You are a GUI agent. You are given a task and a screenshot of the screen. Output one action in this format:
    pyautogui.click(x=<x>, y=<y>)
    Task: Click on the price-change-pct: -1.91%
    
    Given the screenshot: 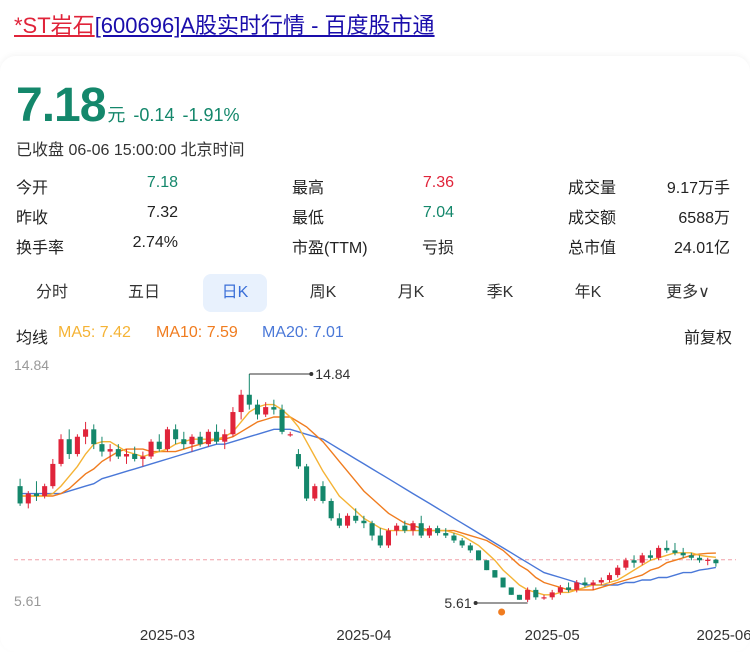 What is the action you would take?
    pyautogui.click(x=211, y=115)
    